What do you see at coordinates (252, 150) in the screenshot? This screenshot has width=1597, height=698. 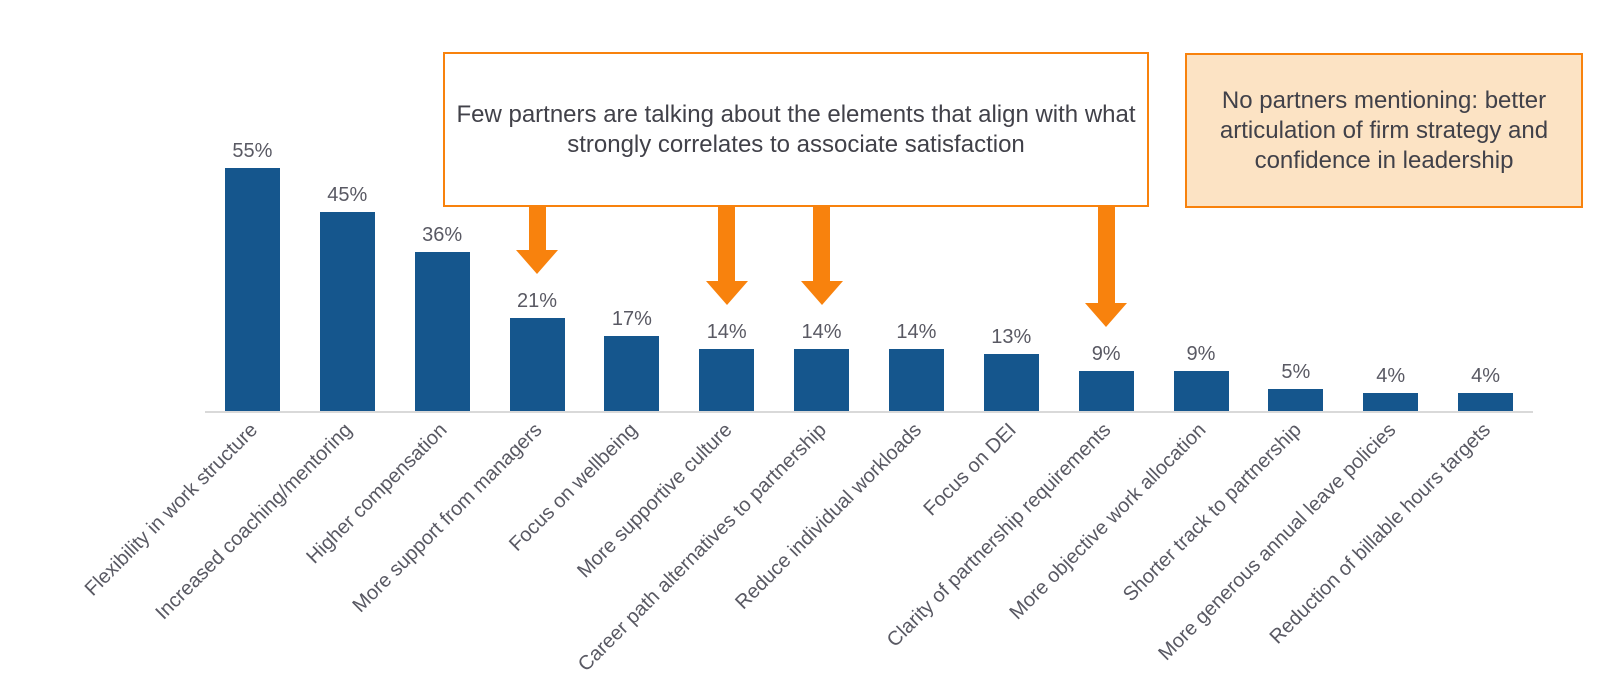 I see `bar-value-label: 55%` at bounding box center [252, 150].